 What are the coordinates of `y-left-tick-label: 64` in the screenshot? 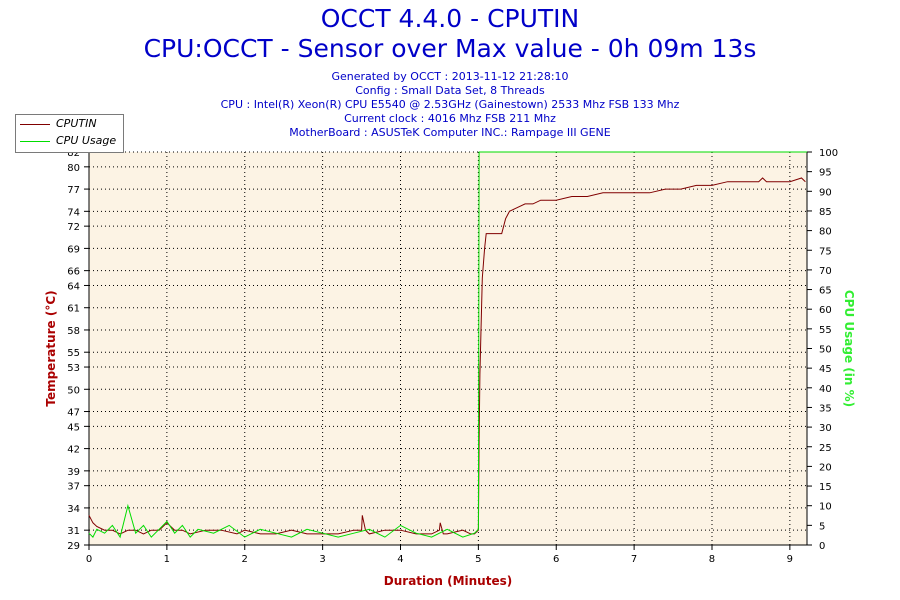 It's located at (73, 286).